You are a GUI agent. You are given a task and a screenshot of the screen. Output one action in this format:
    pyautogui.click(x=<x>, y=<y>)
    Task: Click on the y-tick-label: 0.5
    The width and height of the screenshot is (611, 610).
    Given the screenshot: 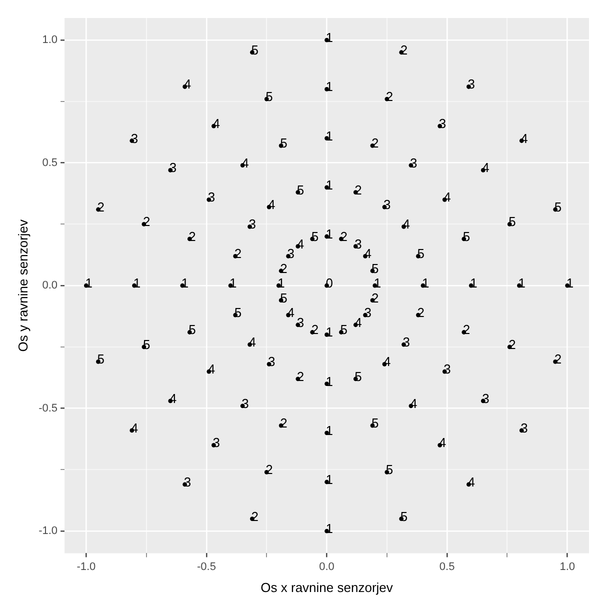 What is the action you would take?
    pyautogui.click(x=50, y=162)
    